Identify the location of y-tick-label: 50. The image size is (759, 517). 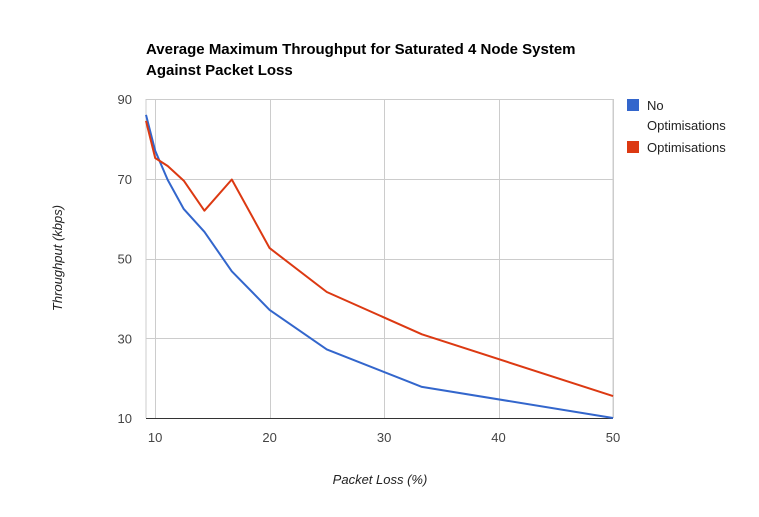
(125, 259).